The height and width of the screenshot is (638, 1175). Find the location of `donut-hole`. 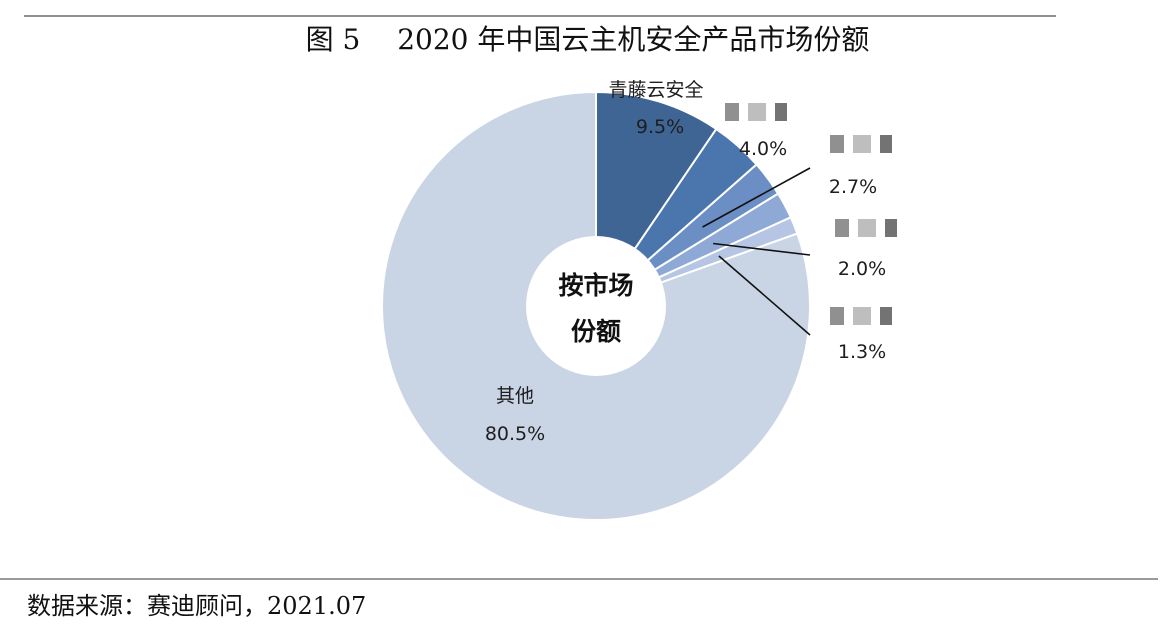

donut-hole is located at coordinates (596, 306).